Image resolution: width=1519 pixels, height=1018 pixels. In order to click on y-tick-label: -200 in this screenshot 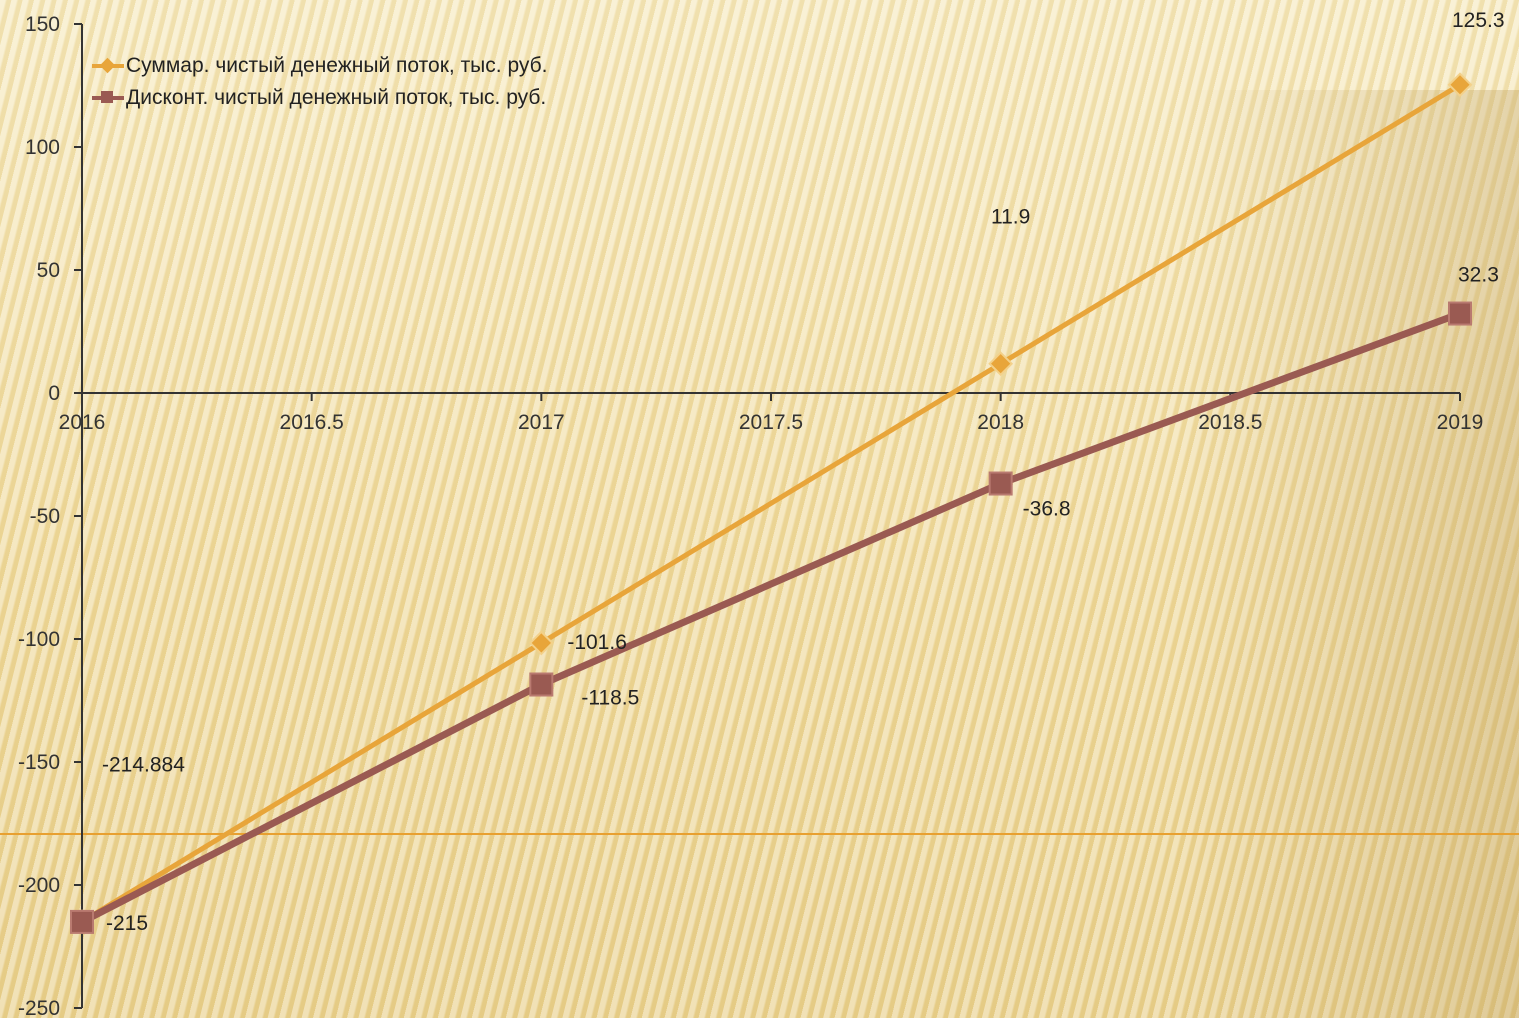, I will do `click(39, 885)`.